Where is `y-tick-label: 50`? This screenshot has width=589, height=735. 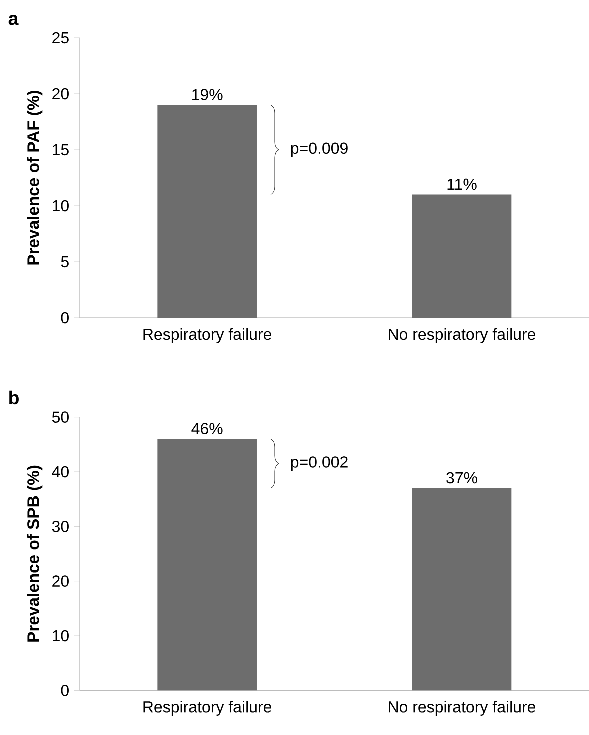 y-tick-label: 50 is located at coordinates (60, 417).